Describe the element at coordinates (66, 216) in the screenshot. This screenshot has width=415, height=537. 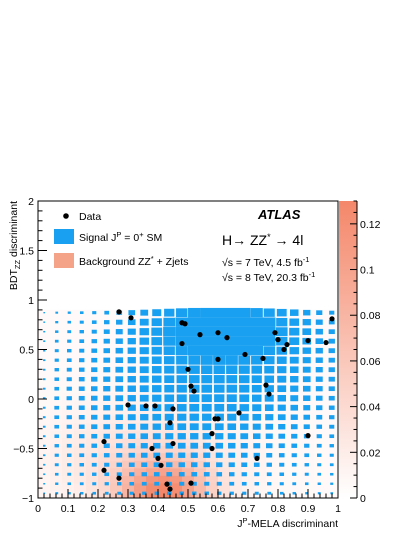
I see `legend-data-marker` at that location.